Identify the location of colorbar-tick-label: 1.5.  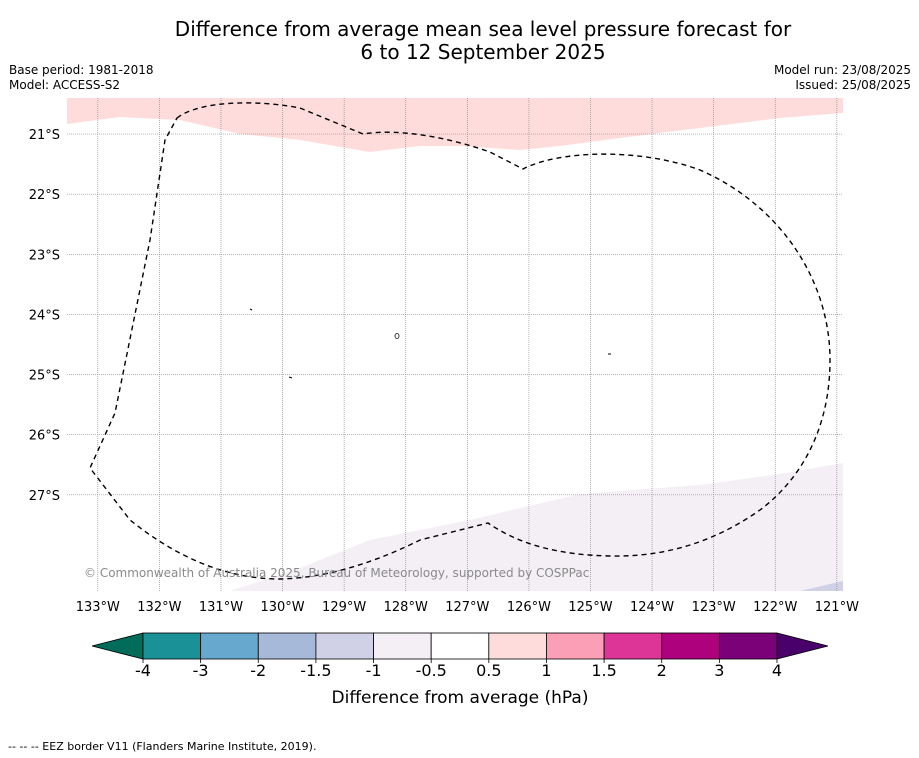
(603, 670).